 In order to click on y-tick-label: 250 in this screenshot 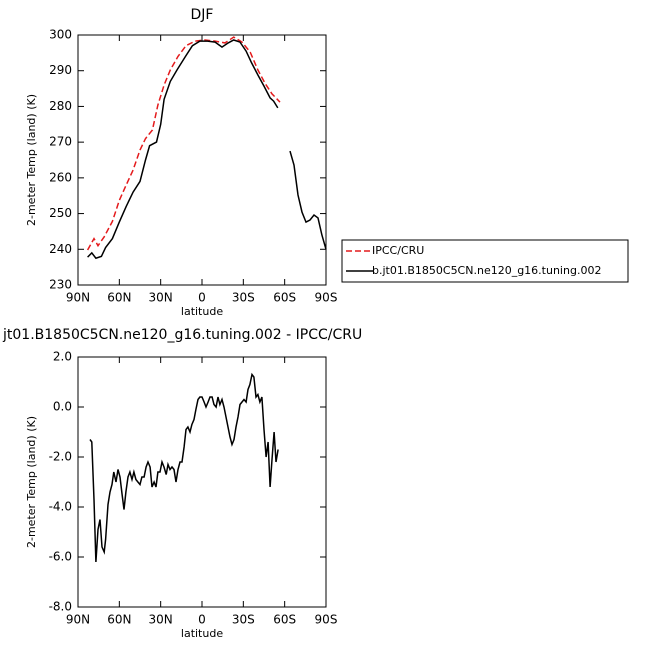, I will do `click(60, 213)`.